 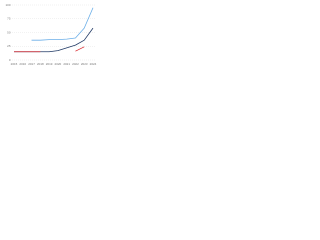 What do you see at coordinates (9, 19) in the screenshot?
I see `y-tick-label: 75` at bounding box center [9, 19].